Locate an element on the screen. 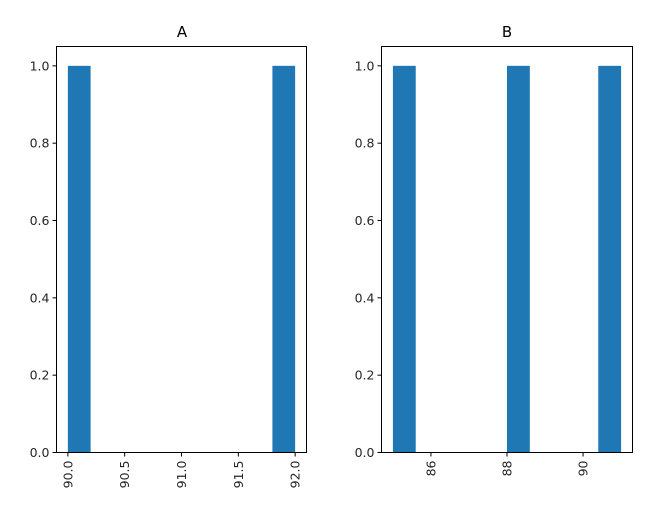  subplot-a-ytick-label-5: 1.0 is located at coordinates (40, 65).